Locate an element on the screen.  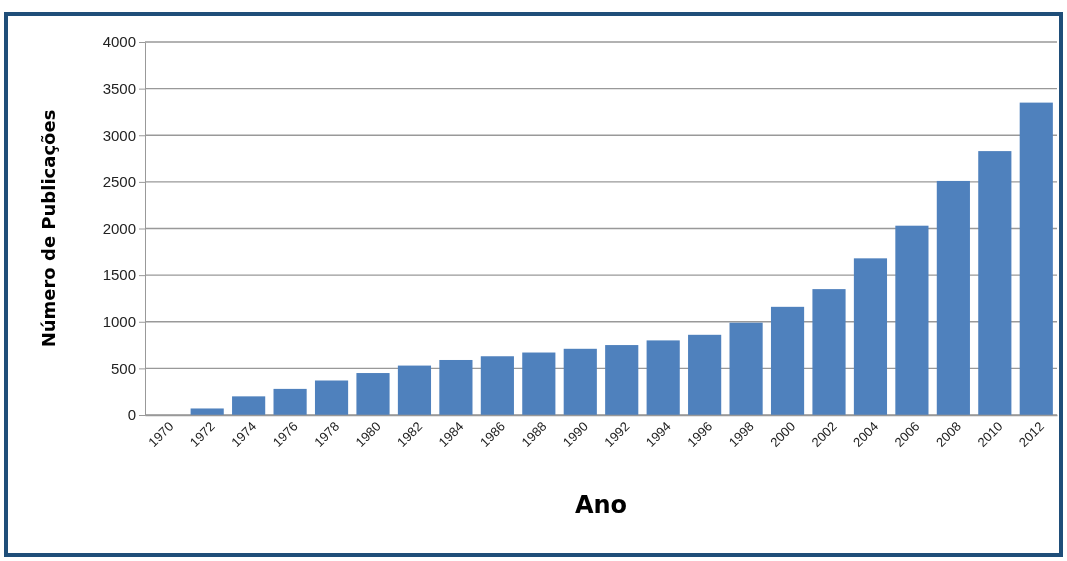
y-tick-label: 3500 is located at coordinates (119, 88).